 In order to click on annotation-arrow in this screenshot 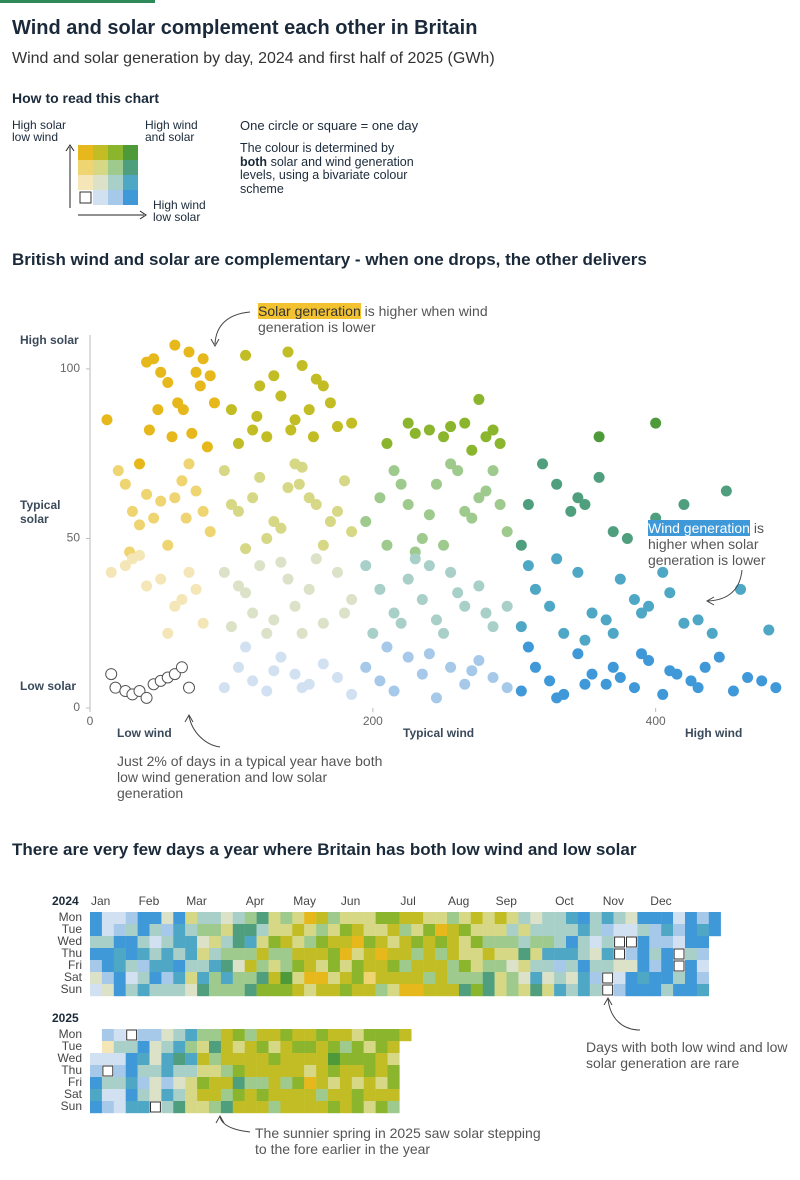, I will do `click(235, 1124)`.